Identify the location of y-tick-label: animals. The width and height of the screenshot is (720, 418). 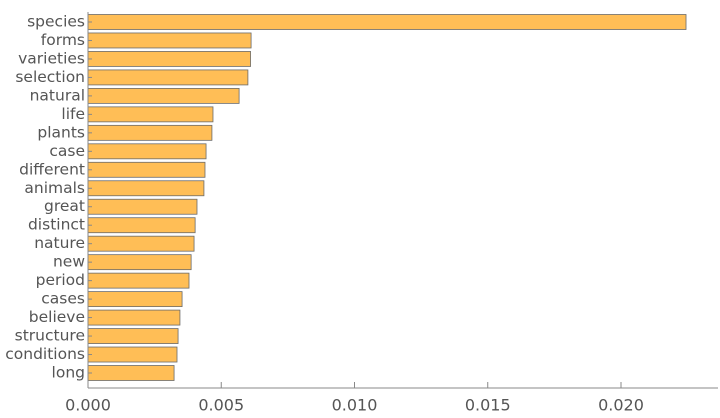
(54, 188).